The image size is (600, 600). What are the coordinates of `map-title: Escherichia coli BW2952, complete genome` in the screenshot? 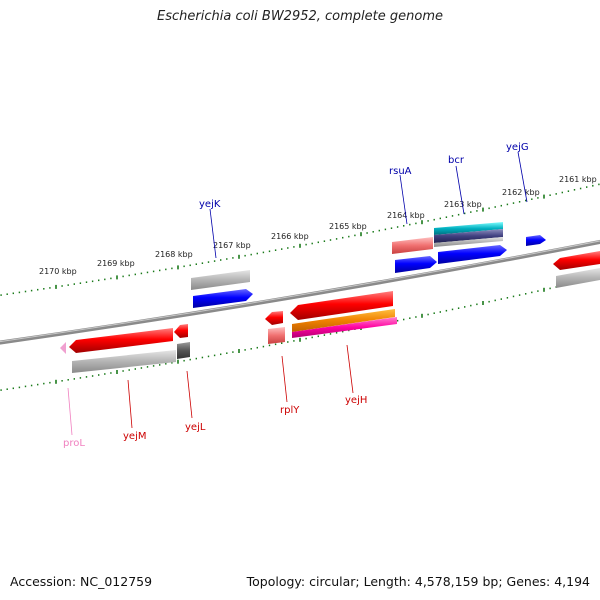 It's located at (300, 16).